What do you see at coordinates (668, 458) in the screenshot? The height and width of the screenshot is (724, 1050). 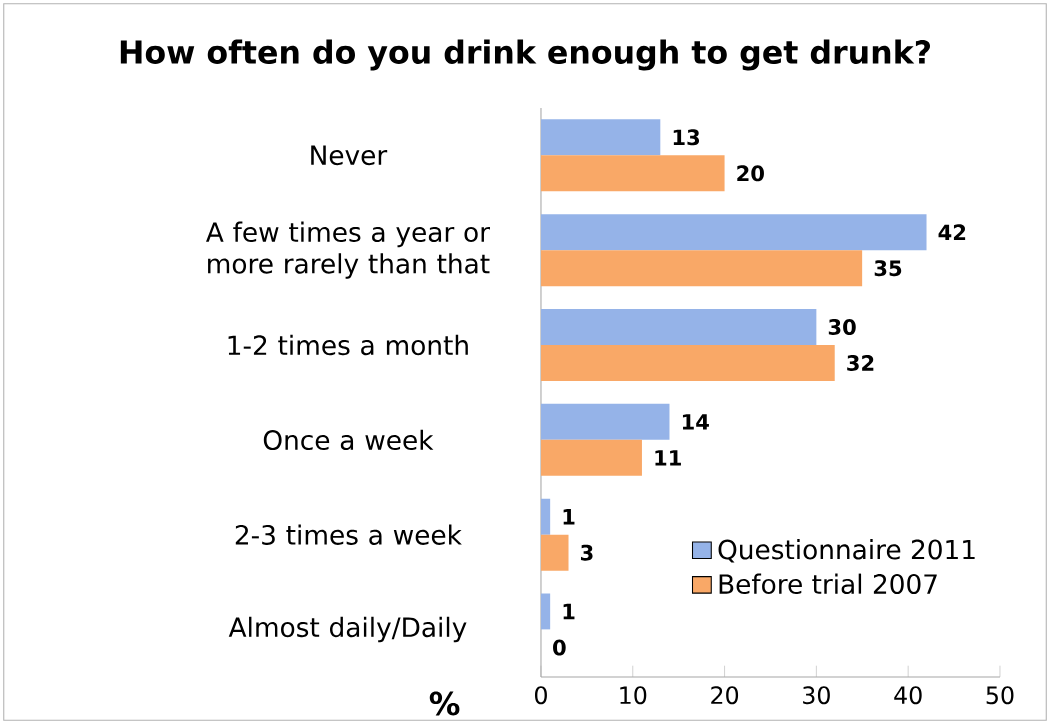 I see `data-label: 11` at bounding box center [668, 458].